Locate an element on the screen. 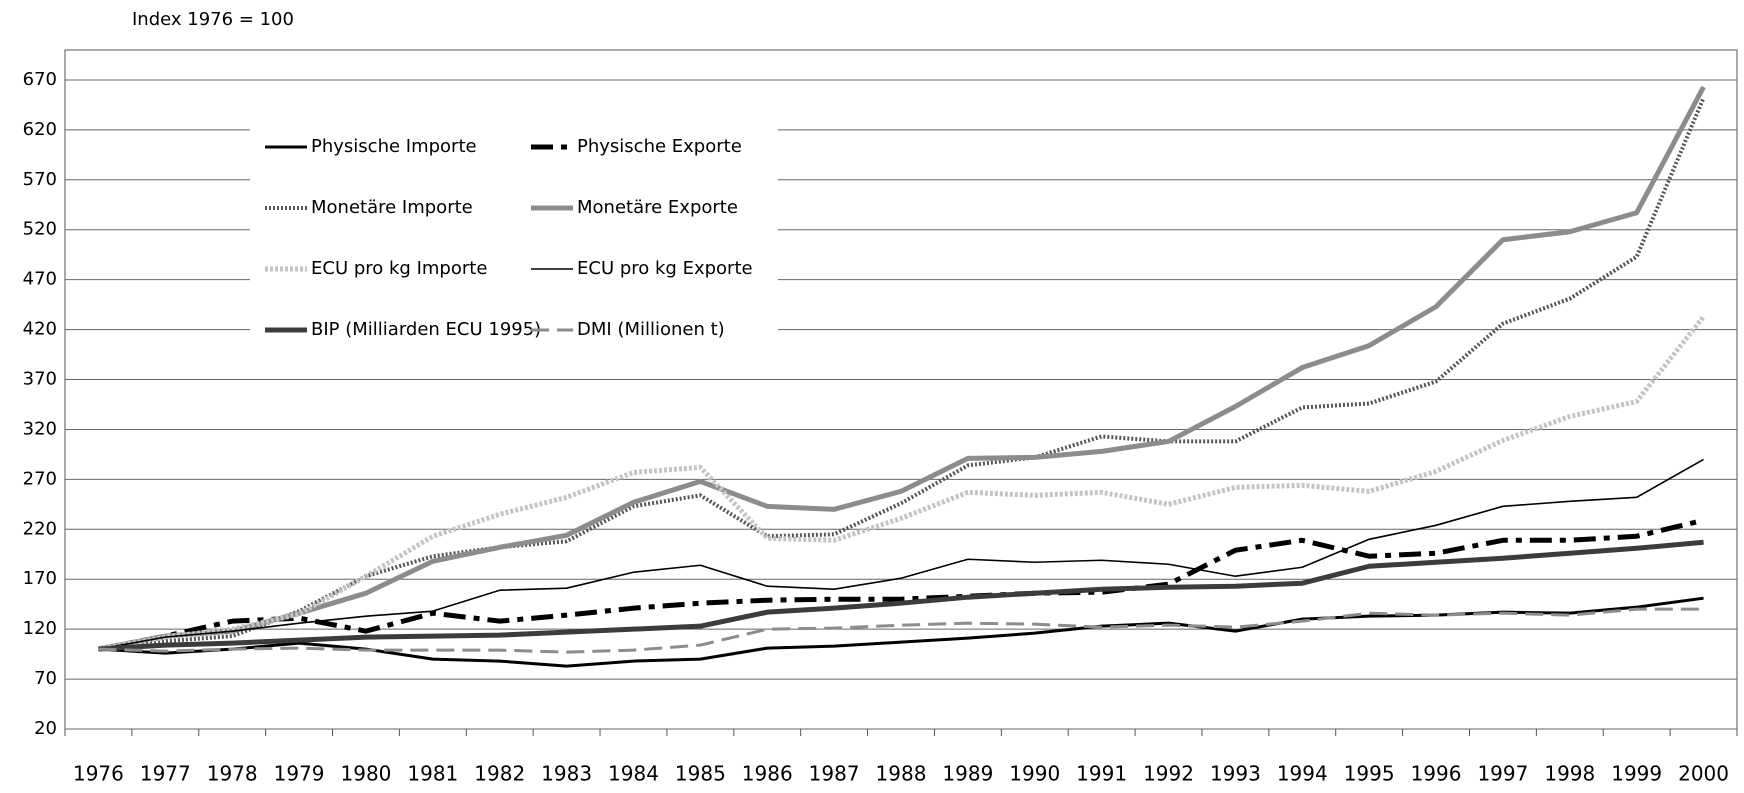 The height and width of the screenshot is (793, 1744). x-tick-label: 1978 is located at coordinates (232, 774).